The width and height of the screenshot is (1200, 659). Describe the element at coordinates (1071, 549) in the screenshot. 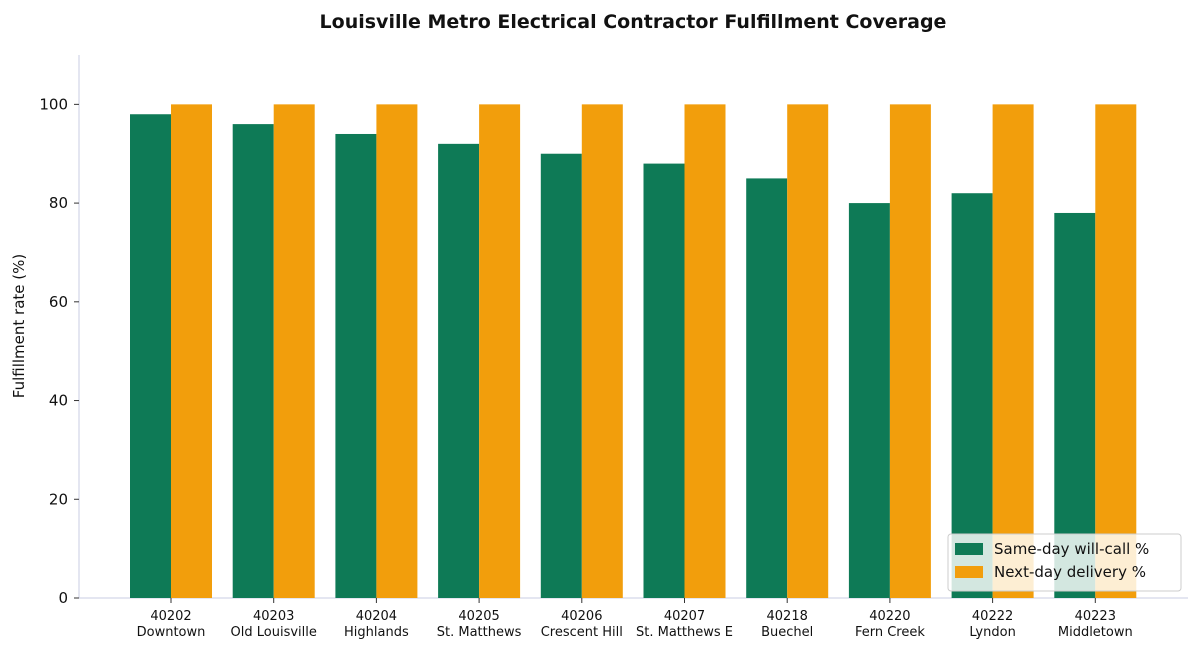

I see `legend-label: Same-day will-call %` at that location.